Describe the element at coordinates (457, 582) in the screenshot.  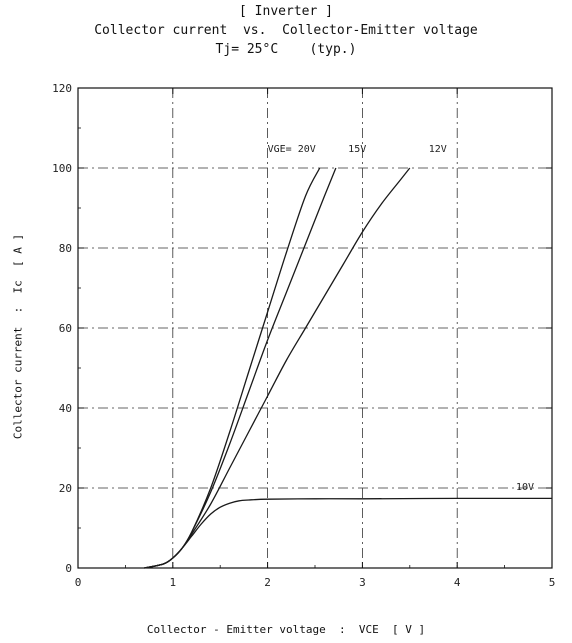
I see `x-tick-label: 4` at that location.